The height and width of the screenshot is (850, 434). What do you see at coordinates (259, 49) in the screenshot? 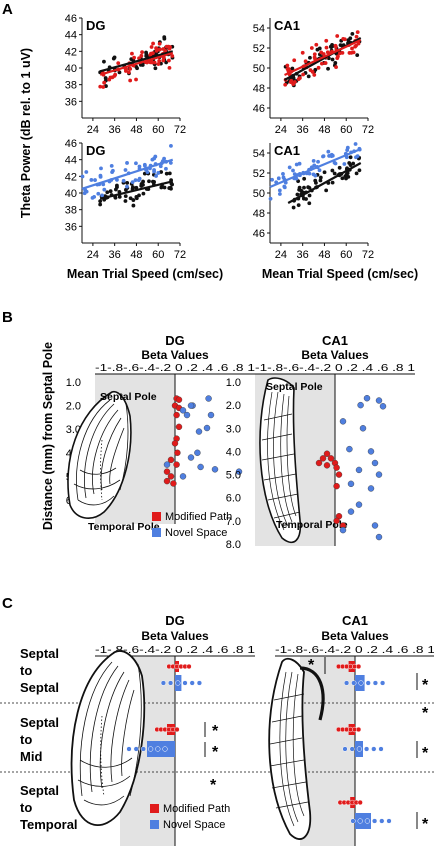
I see `a-ytick-label: 52` at bounding box center [259, 49].